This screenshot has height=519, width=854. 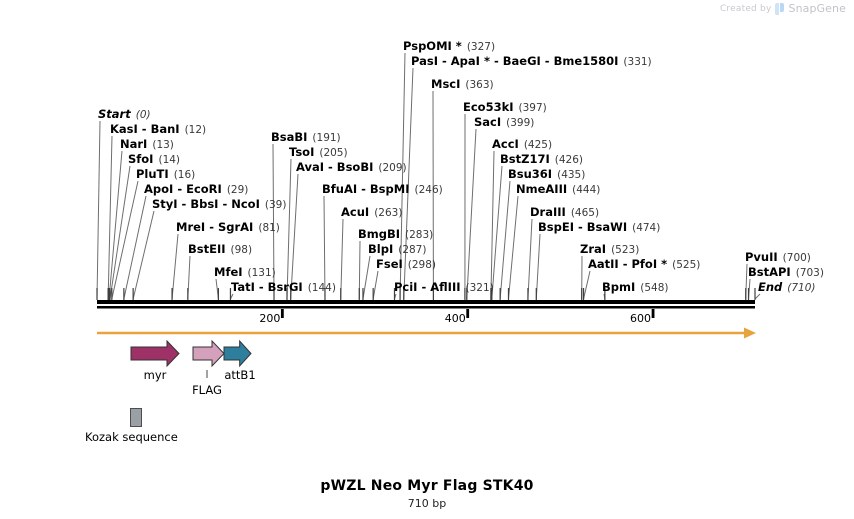 What do you see at coordinates (228, 228) in the screenshot?
I see `site-label-mrei-sgrai: MreI - SgrAI (81)` at bounding box center [228, 228].